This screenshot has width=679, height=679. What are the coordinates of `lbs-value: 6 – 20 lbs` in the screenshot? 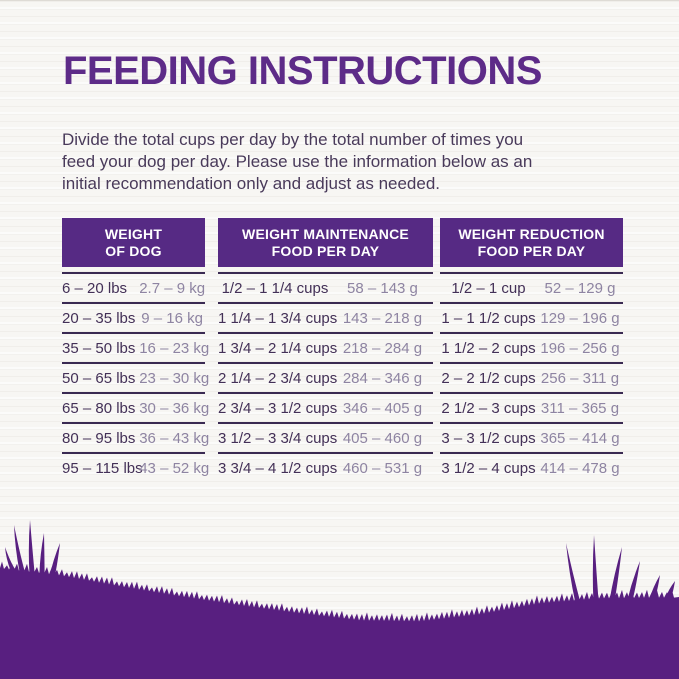 It's located at (95, 288).